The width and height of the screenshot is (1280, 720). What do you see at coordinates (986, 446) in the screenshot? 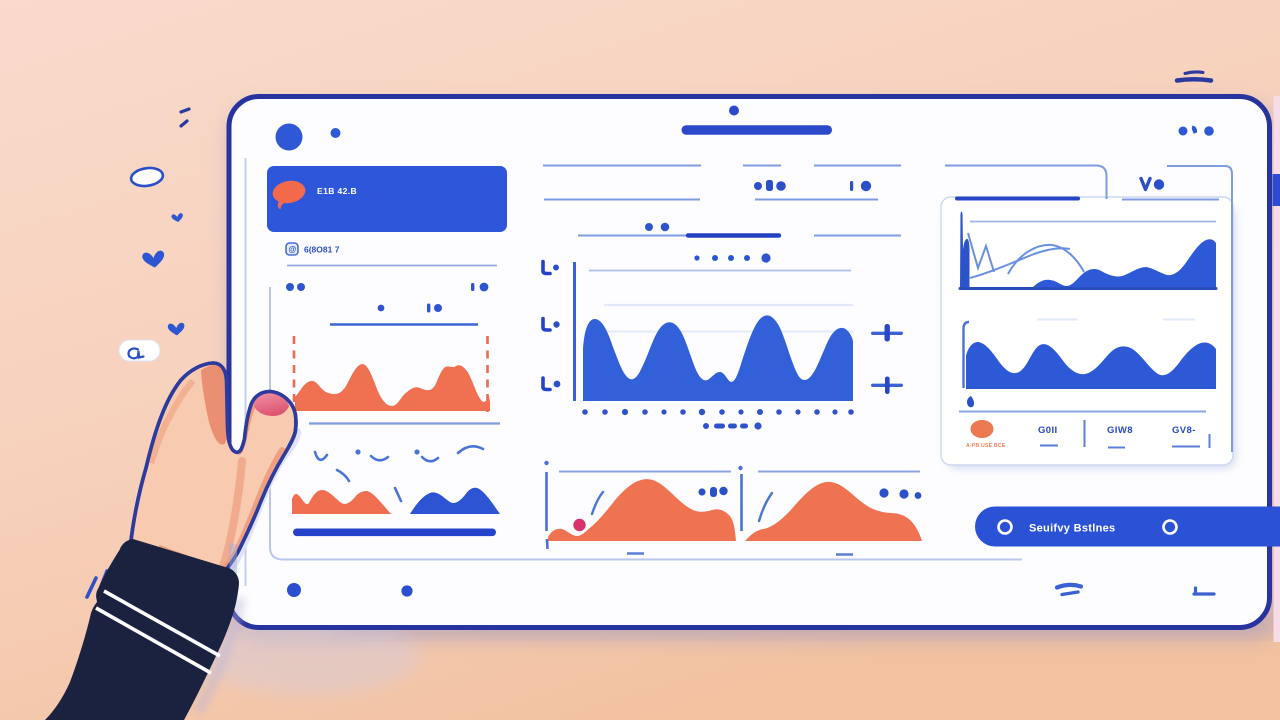
I see `svg-text: A-PB USE BCE` at bounding box center [986, 446].